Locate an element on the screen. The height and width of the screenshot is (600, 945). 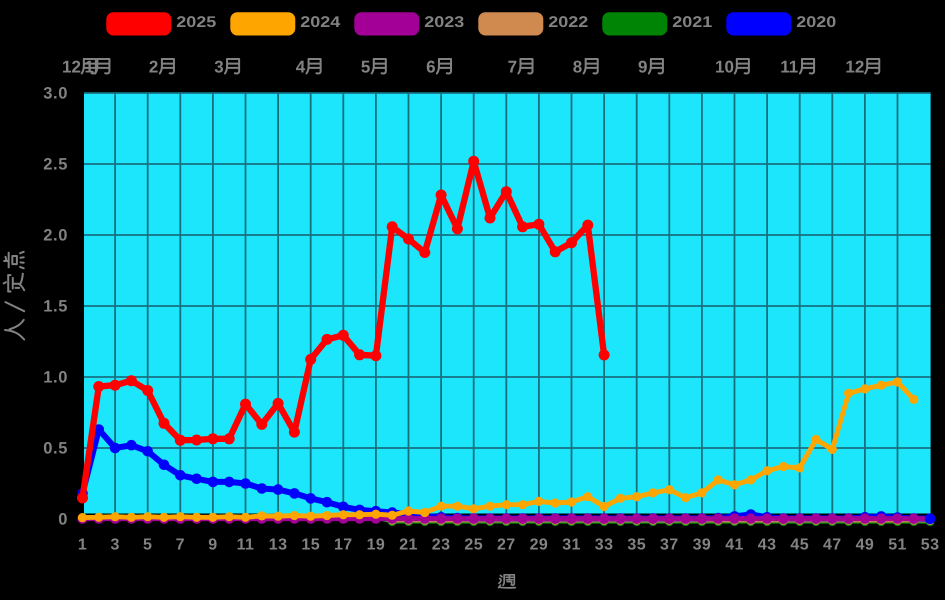
svg-text: 4 is located at coordinates (301, 67).